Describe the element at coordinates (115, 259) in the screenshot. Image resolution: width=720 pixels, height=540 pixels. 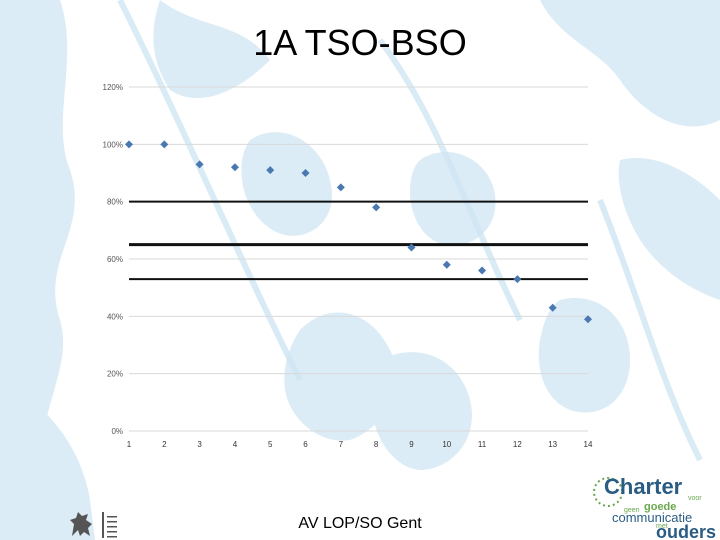
I see `y-tick-label: 60%` at that location.